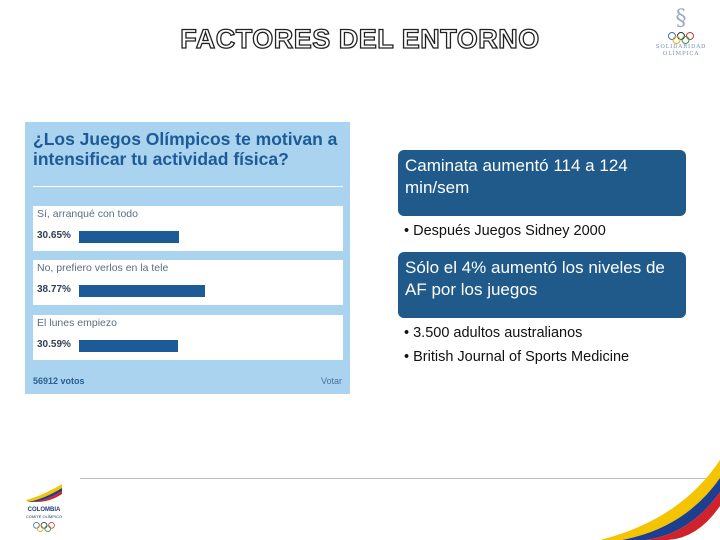  Describe the element at coordinates (54, 235) in the screenshot. I see `poll-option-percent: 30.65%` at that location.